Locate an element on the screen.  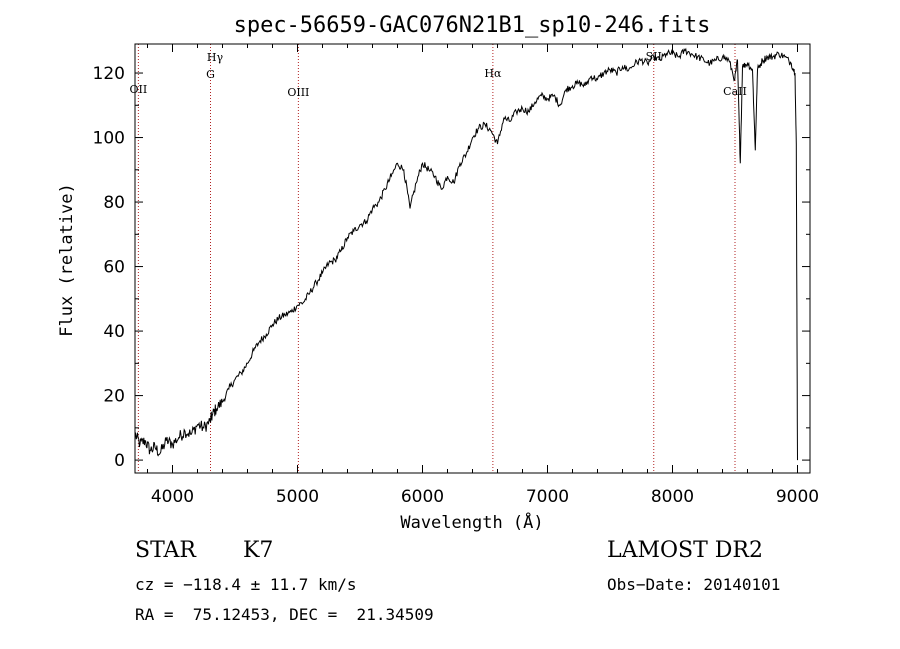
object-subclass: K7 is located at coordinates (258, 550).